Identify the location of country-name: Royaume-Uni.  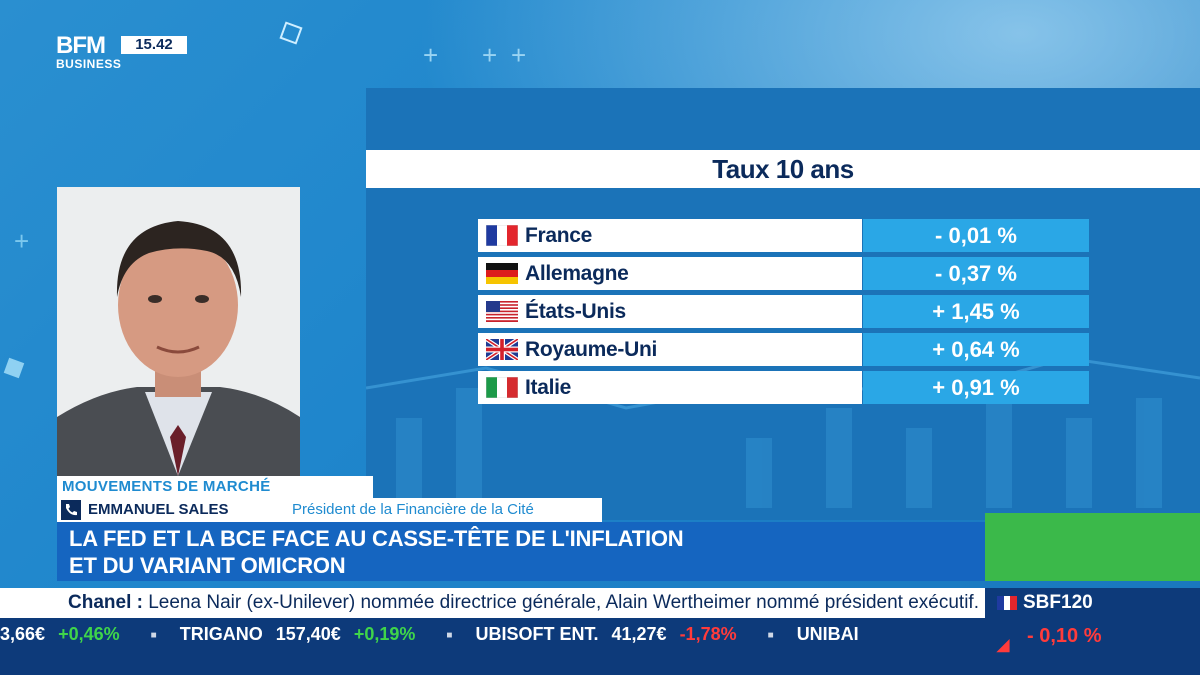
(591, 349).